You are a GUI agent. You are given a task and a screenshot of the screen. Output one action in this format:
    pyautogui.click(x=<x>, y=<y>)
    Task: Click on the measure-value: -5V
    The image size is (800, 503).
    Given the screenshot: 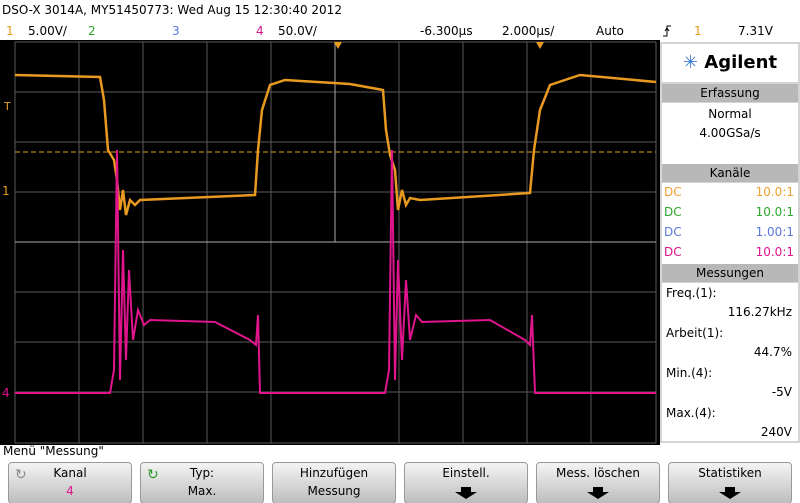 What is the action you would take?
    pyautogui.click(x=781, y=392)
    